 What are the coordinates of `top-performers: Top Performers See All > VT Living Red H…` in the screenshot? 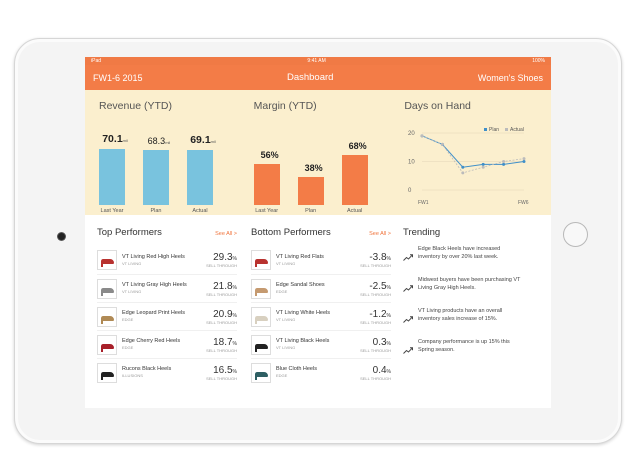 It's located at (165, 307).